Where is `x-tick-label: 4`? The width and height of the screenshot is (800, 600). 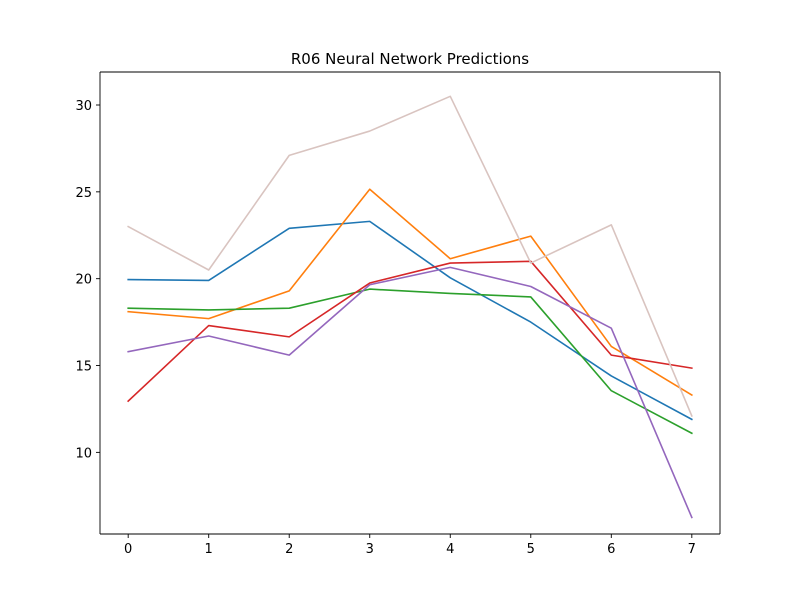 x-tick-label: 4 is located at coordinates (450, 549).